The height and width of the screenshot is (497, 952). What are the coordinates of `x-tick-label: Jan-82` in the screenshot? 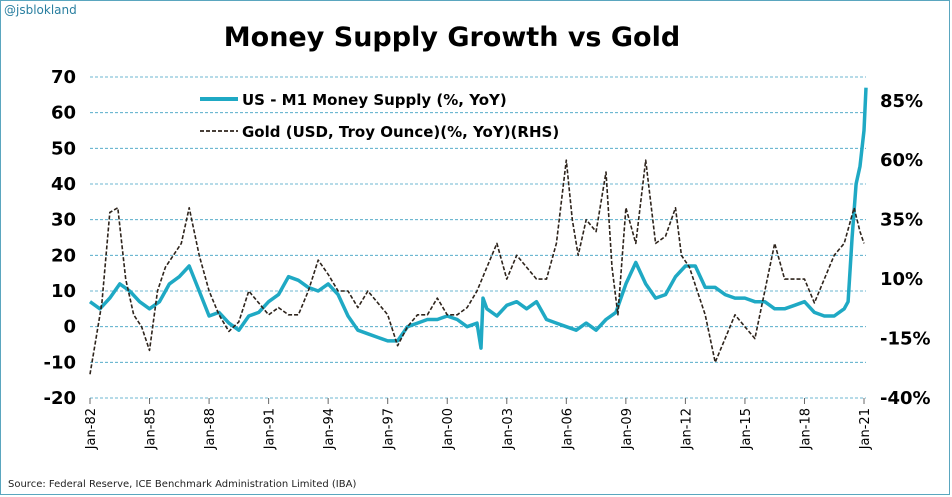 It's located at (91, 429).